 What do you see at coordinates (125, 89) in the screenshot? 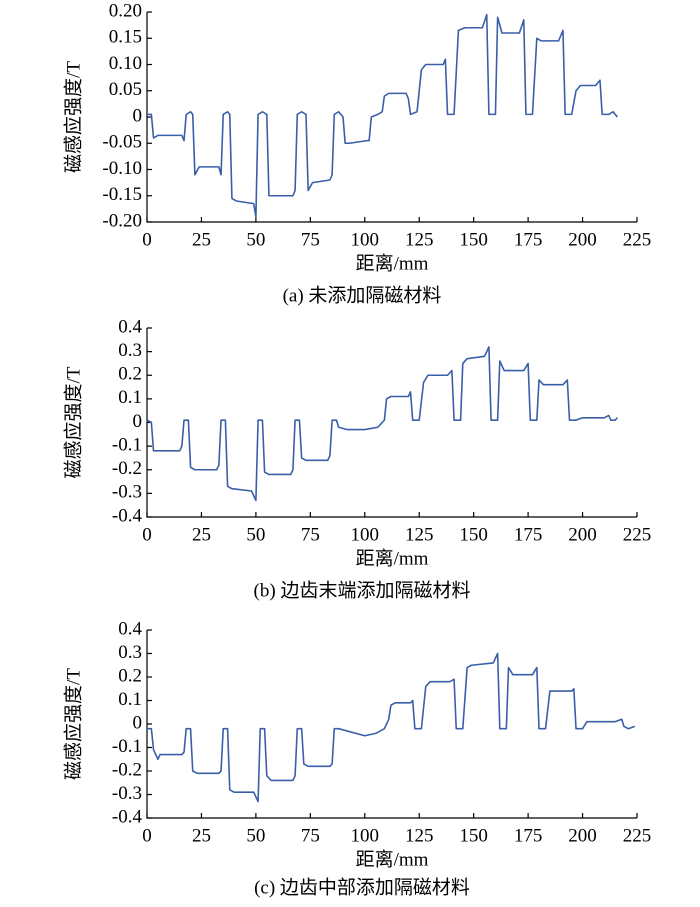
I see `y-tick-label: 0.05` at bounding box center [125, 89].